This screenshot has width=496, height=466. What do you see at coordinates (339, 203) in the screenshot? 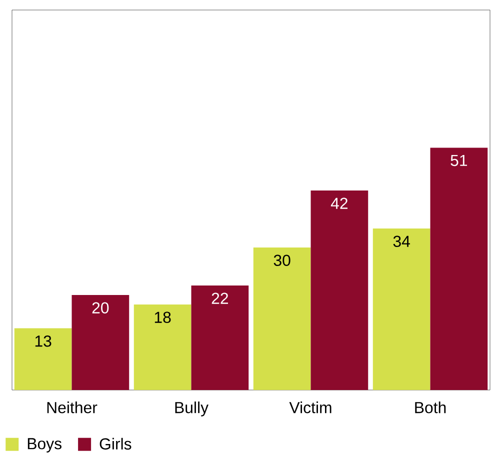
I see `data-label: 42` at bounding box center [339, 203].